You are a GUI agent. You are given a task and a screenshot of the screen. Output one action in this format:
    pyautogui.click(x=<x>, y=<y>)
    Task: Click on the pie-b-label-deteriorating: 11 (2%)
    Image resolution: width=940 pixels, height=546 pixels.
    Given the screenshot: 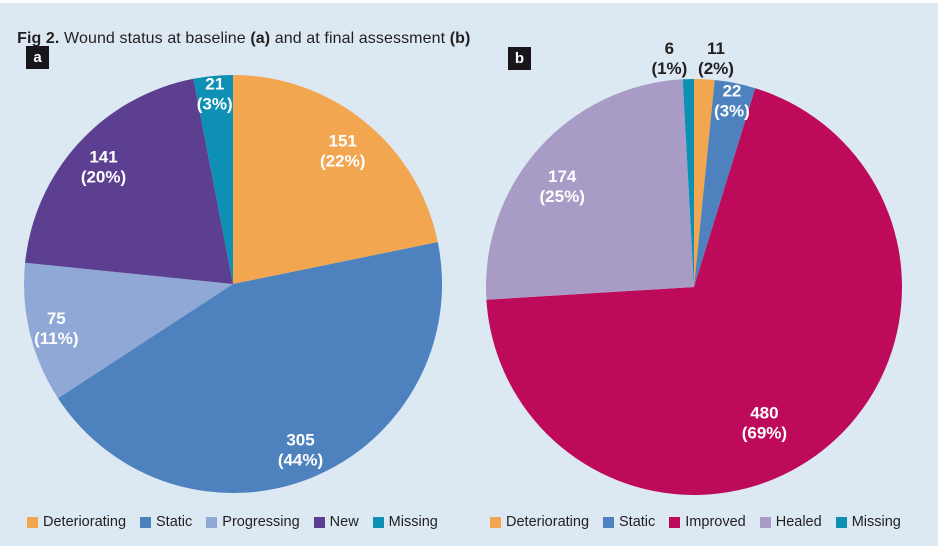 What is the action you would take?
    pyautogui.click(x=716, y=58)
    